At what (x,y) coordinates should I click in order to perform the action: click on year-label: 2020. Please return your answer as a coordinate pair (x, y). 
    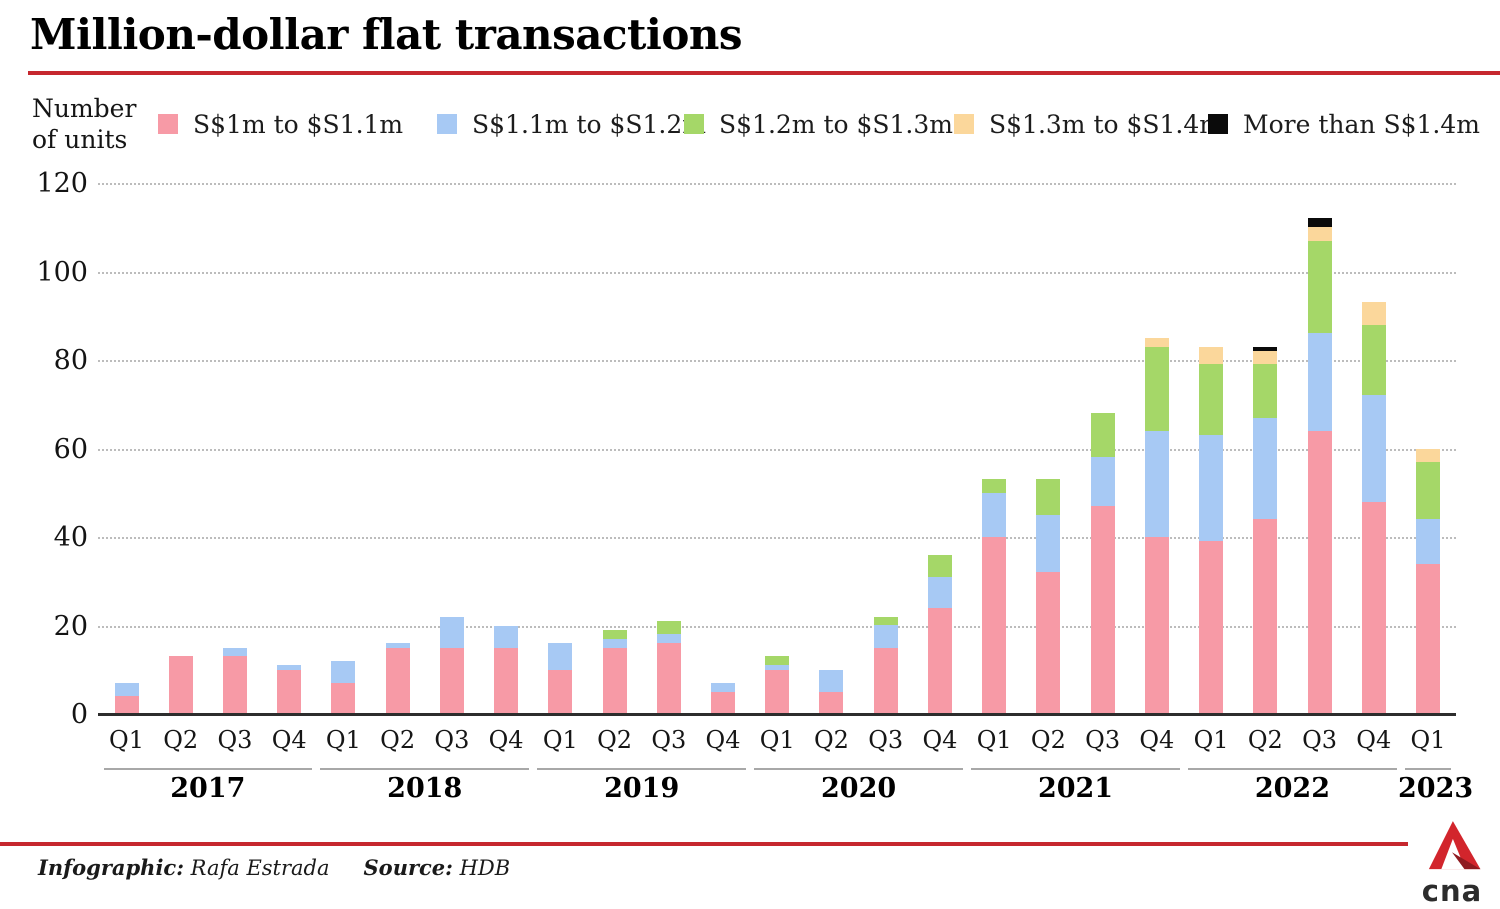
    Looking at the image, I should click on (859, 788).